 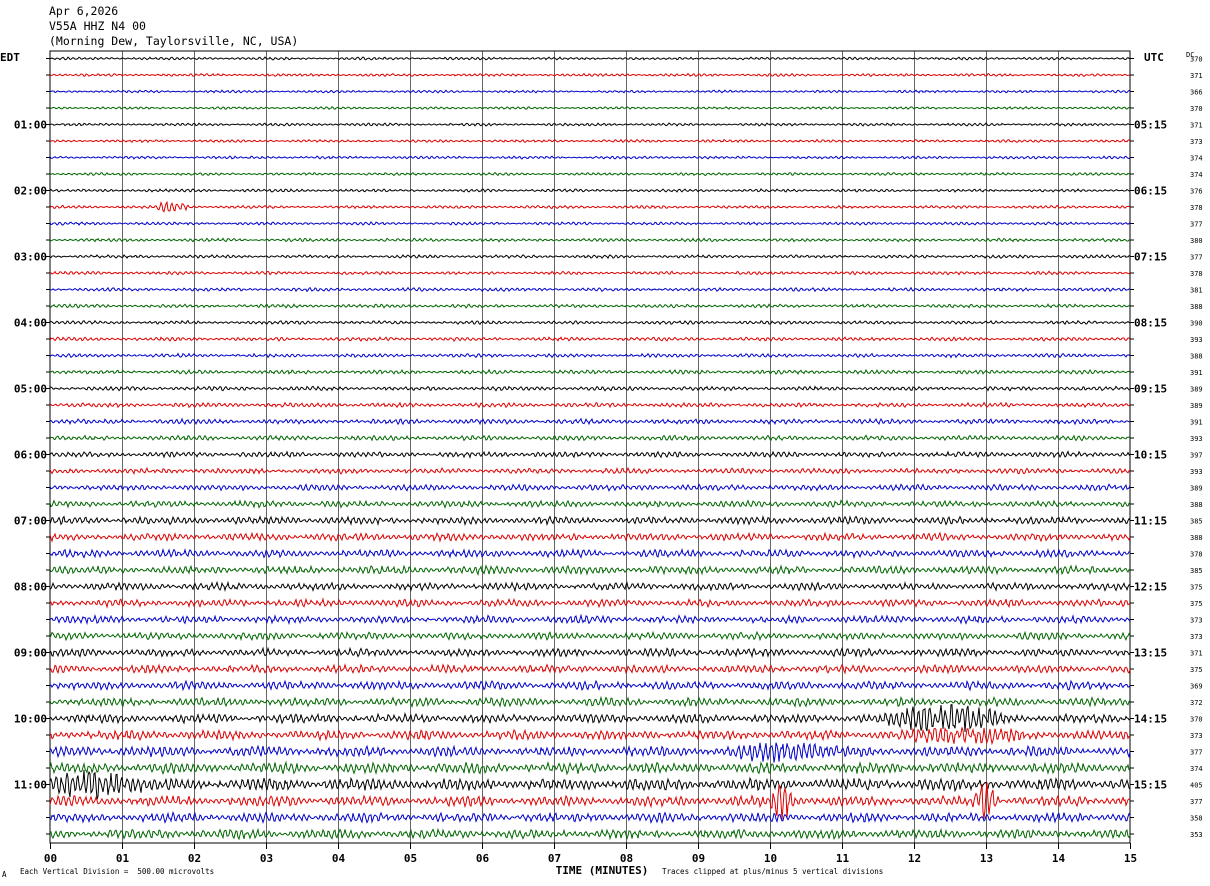 What do you see at coordinates (1150, 719) in the screenshot?
I see `utc-hour-label: 14:15` at bounding box center [1150, 719].